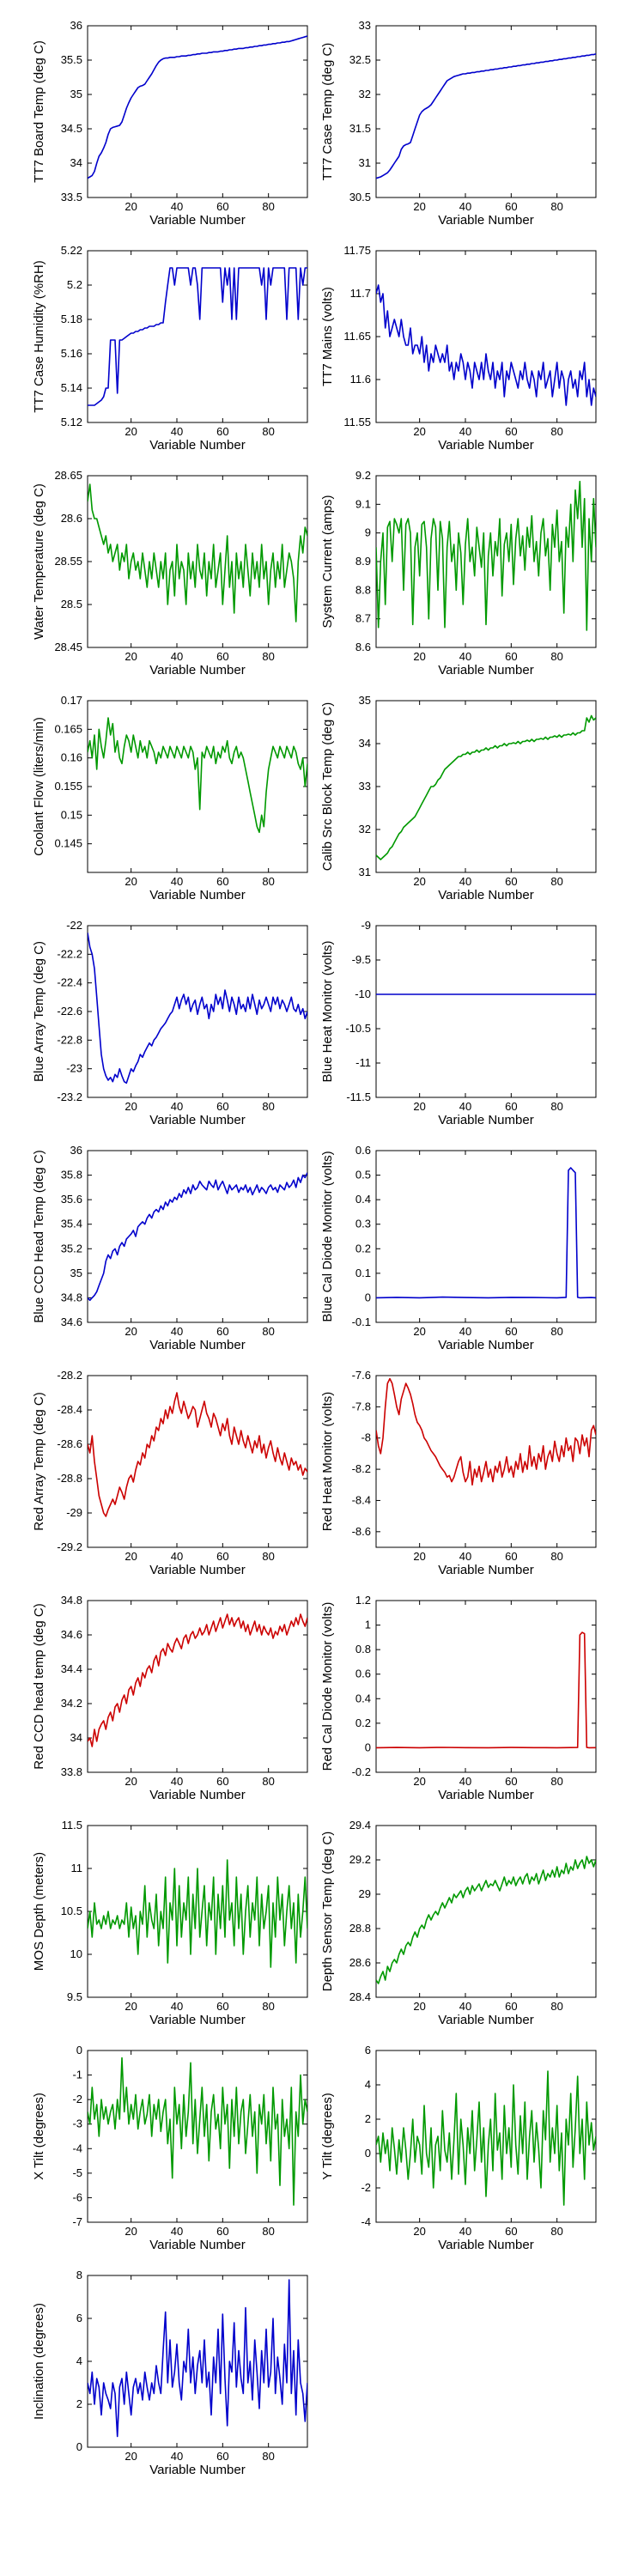 This screenshot has height=2576, width=644. I want to click on y-tick-label: 28.55, so click(68, 561).